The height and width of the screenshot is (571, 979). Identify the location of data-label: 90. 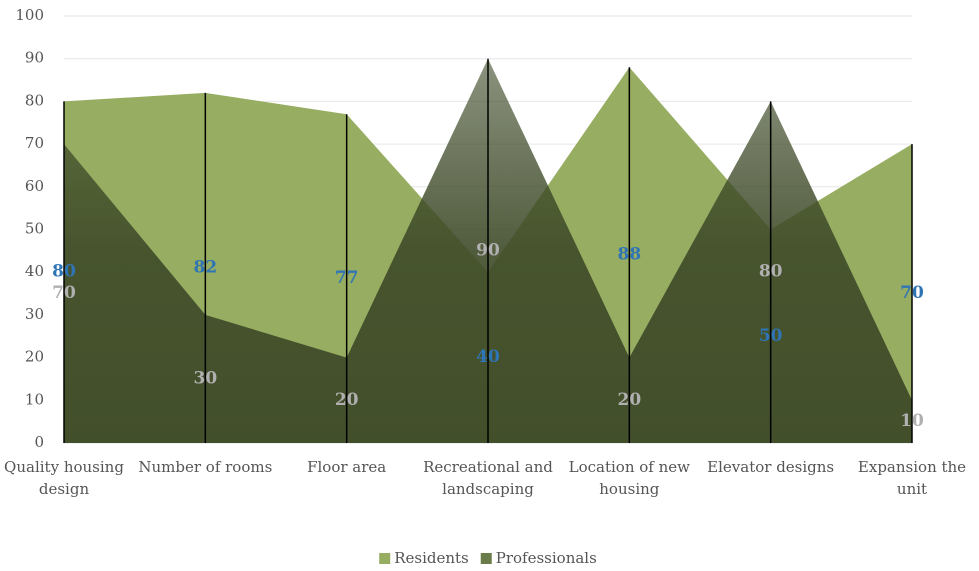
(488, 250).